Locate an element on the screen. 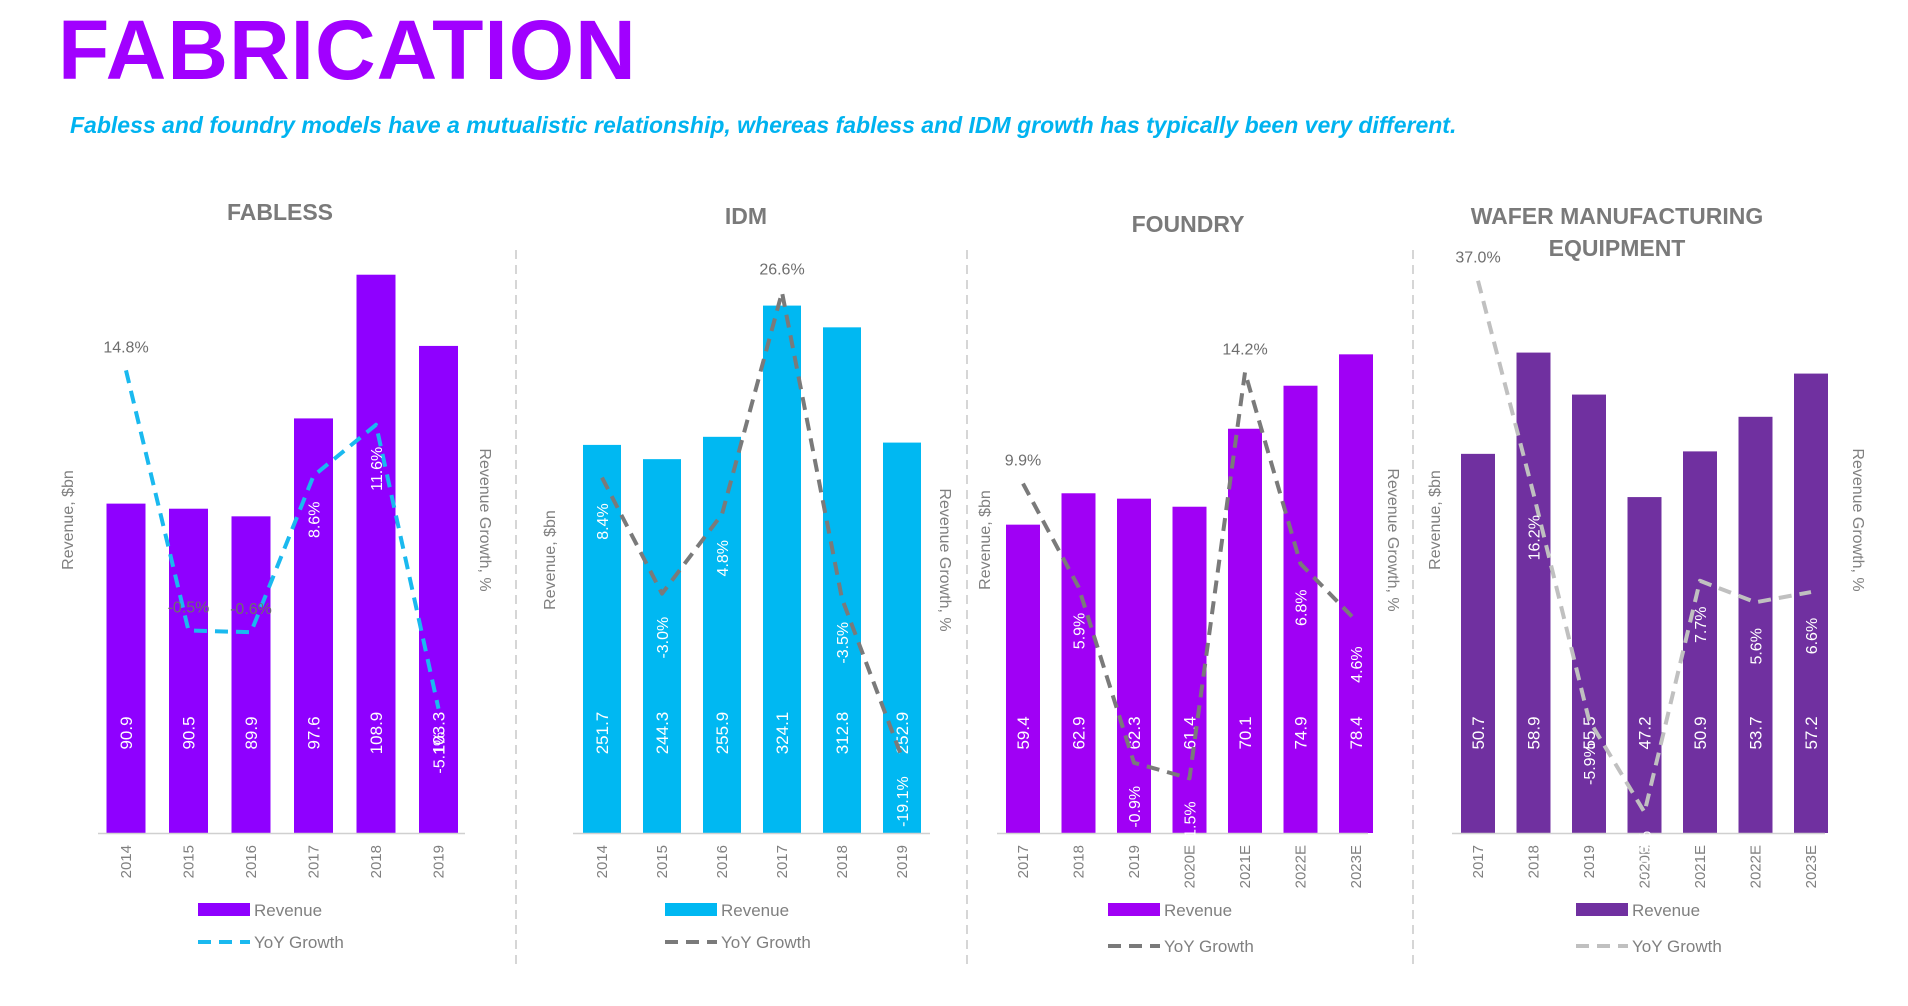  growth-value-label: 4.6% is located at coordinates (1357, 664).